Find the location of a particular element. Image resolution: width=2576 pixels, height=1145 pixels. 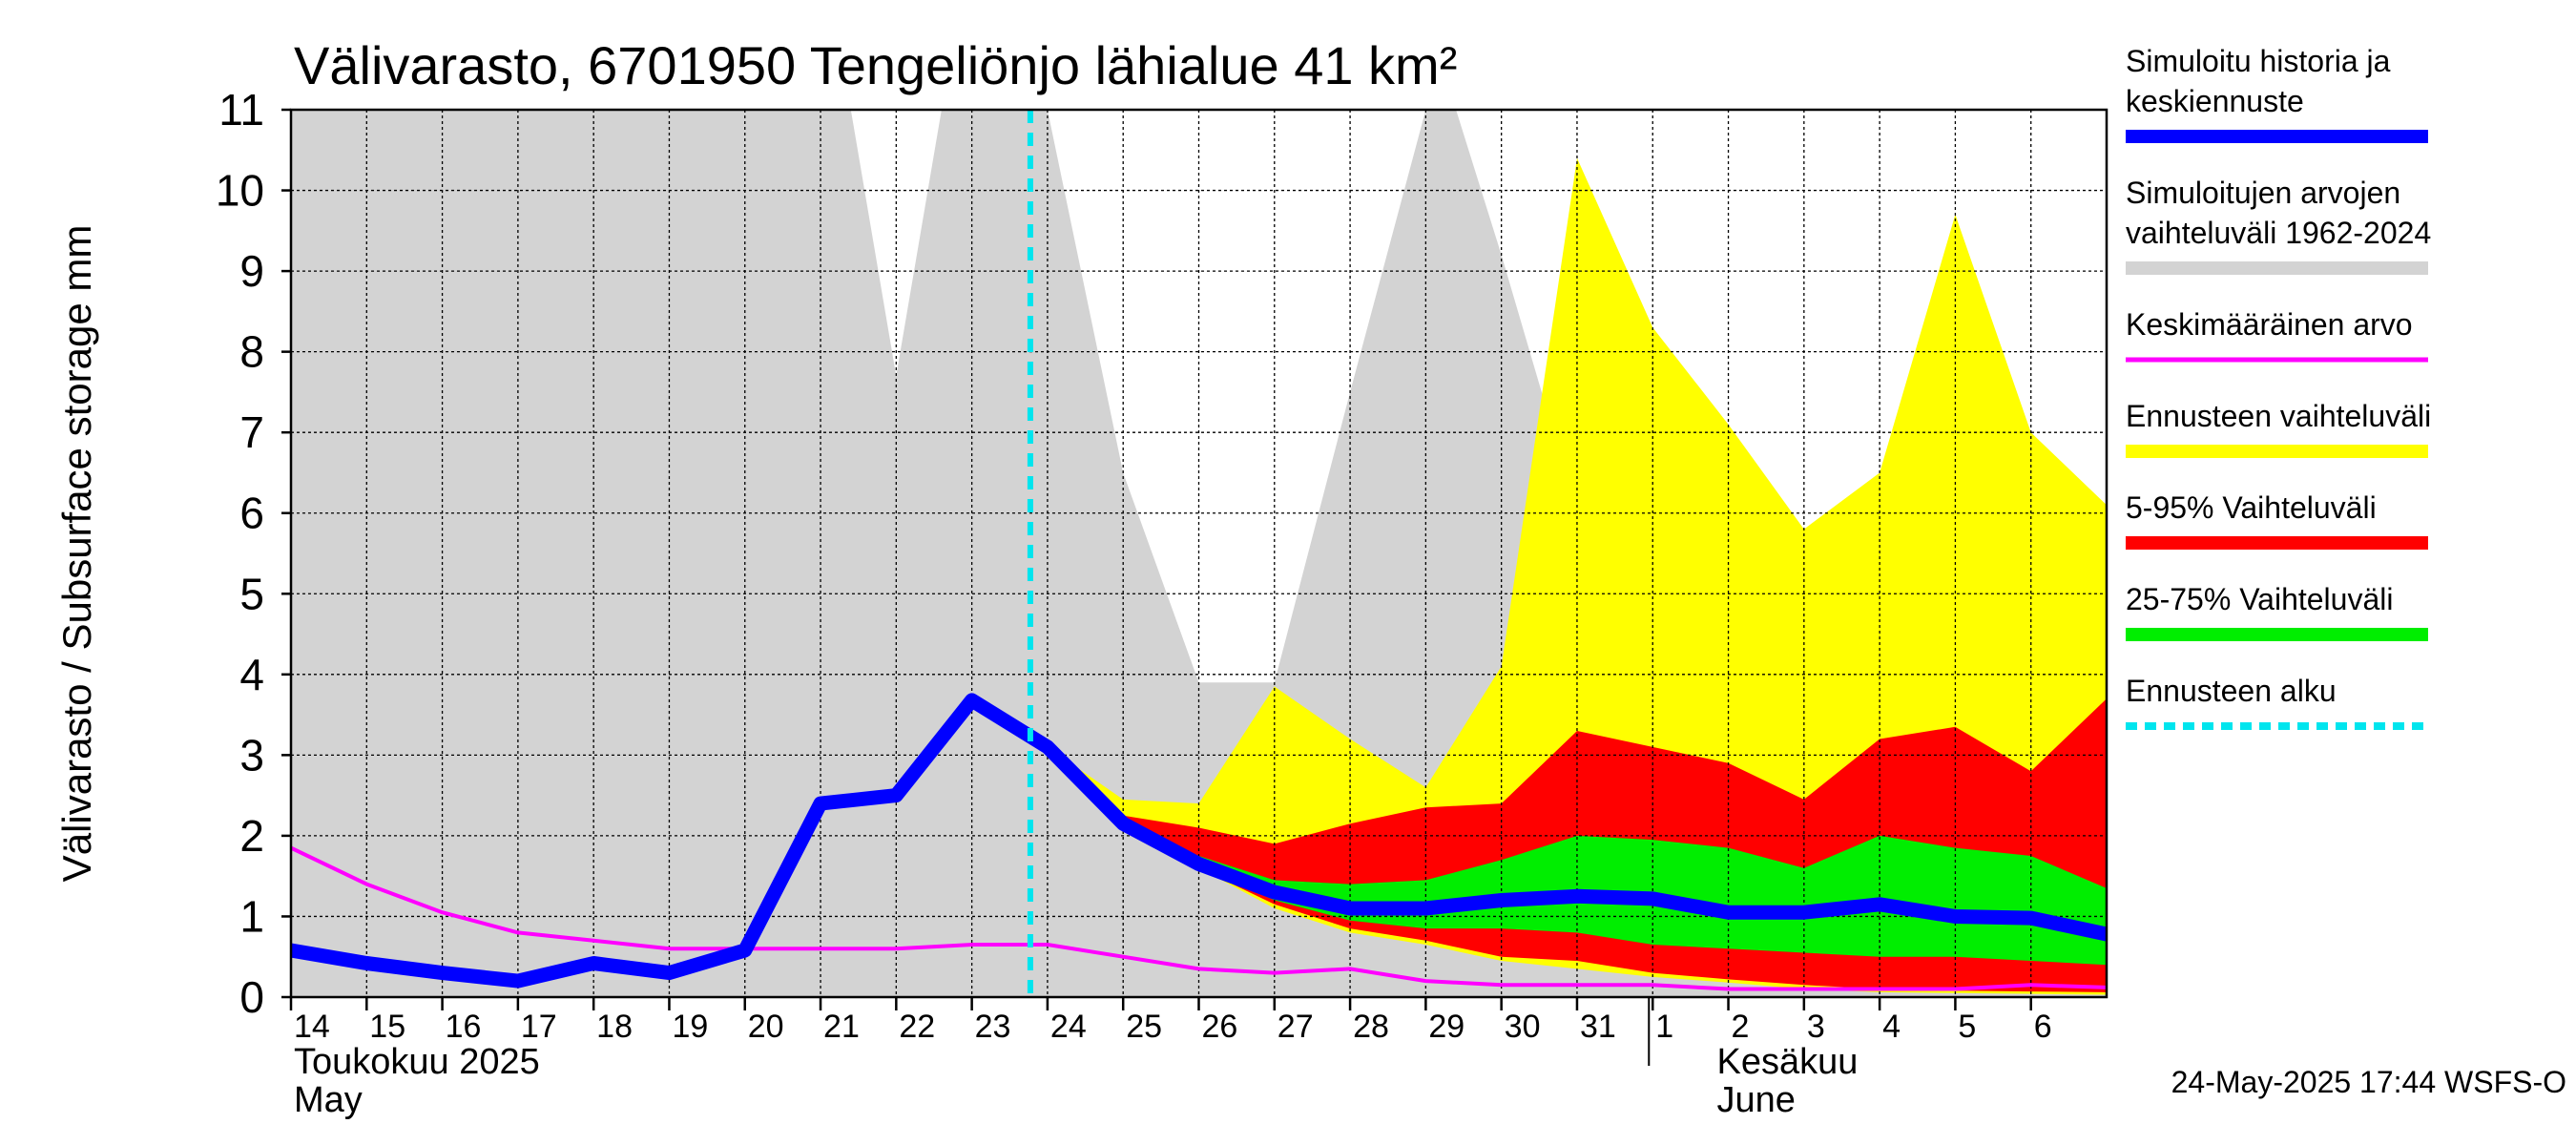

x-tick-label: 30 is located at coordinates (1523, 1027).